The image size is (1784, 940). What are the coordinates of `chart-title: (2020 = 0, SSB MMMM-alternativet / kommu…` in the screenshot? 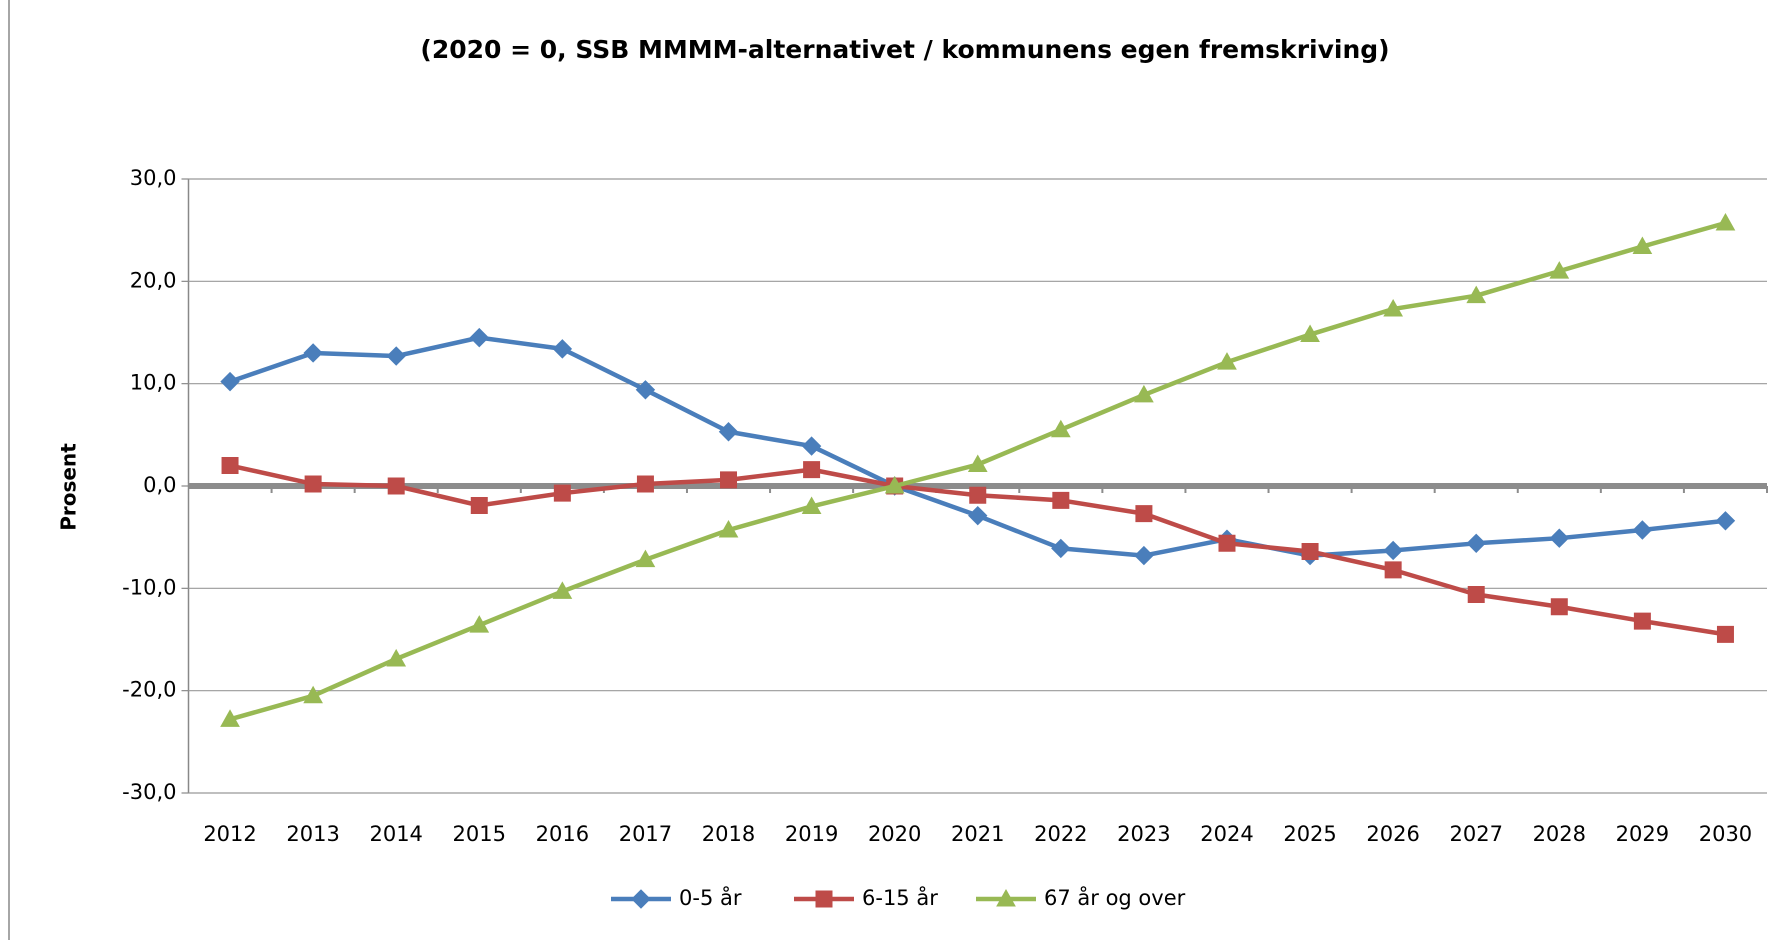 It's located at (904, 49).